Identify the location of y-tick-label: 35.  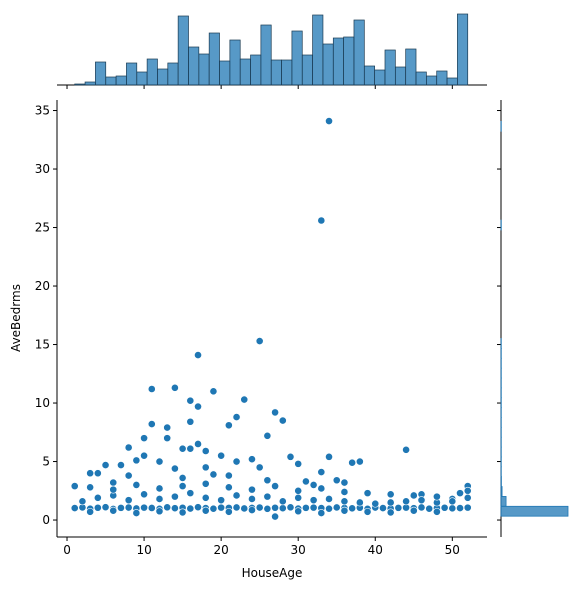
(42, 111).